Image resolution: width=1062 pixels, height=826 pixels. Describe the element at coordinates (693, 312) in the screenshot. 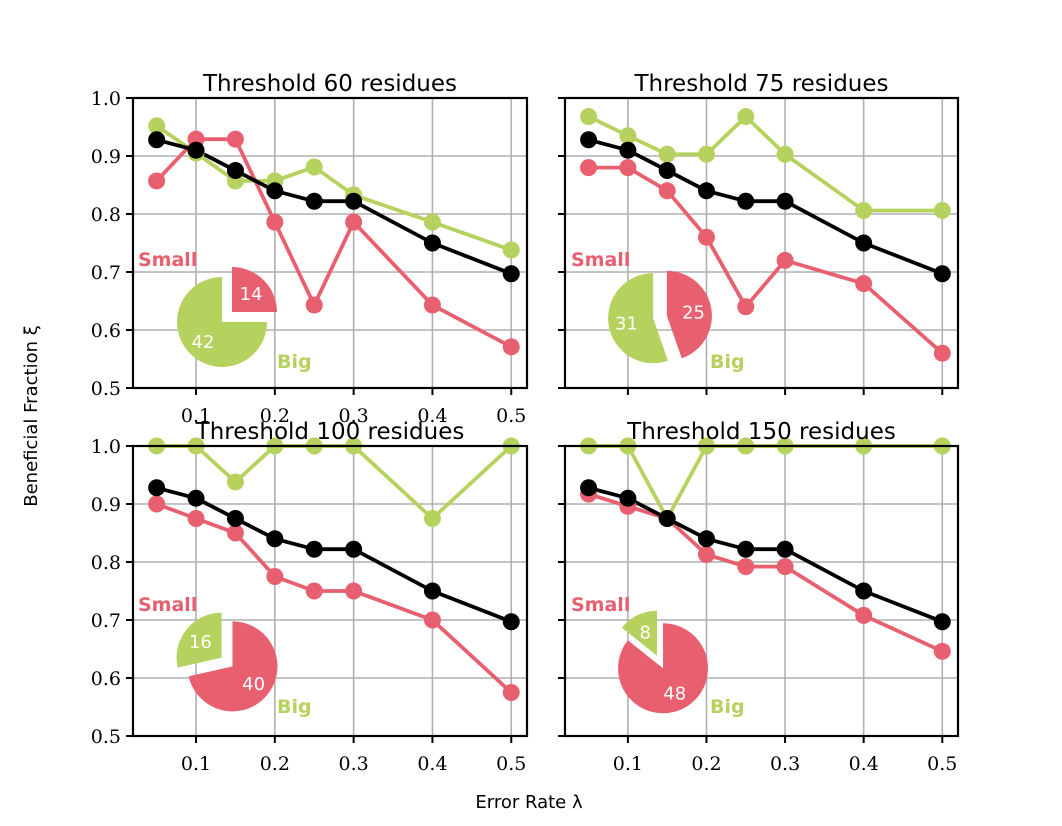

I see `pie-value-label-small: 25` at that location.